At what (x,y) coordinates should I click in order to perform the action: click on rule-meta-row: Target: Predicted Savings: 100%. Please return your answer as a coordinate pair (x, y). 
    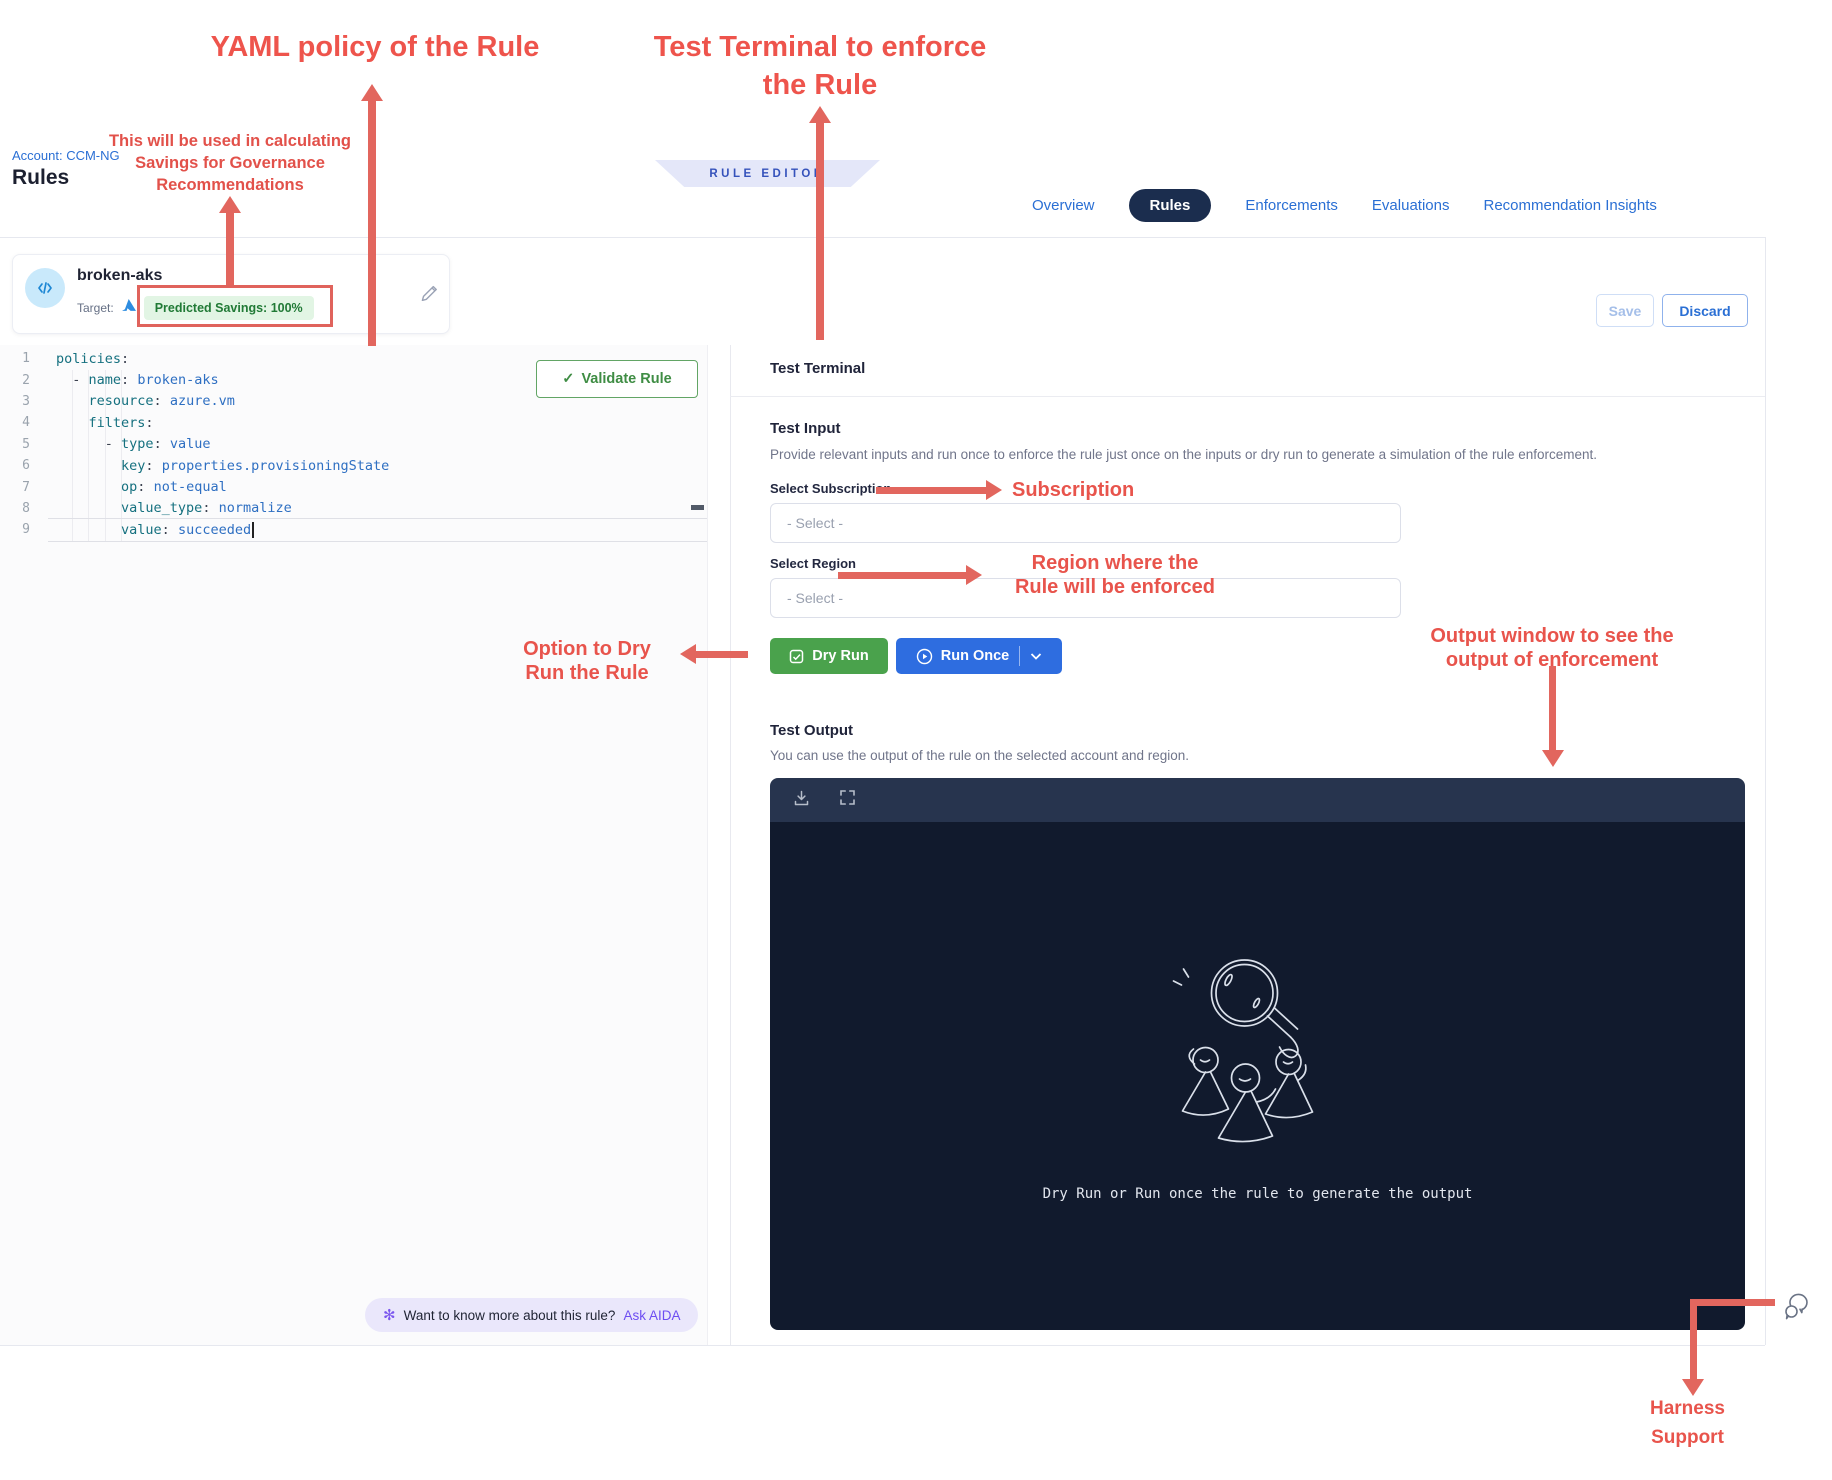
    Looking at the image, I should click on (195, 308).